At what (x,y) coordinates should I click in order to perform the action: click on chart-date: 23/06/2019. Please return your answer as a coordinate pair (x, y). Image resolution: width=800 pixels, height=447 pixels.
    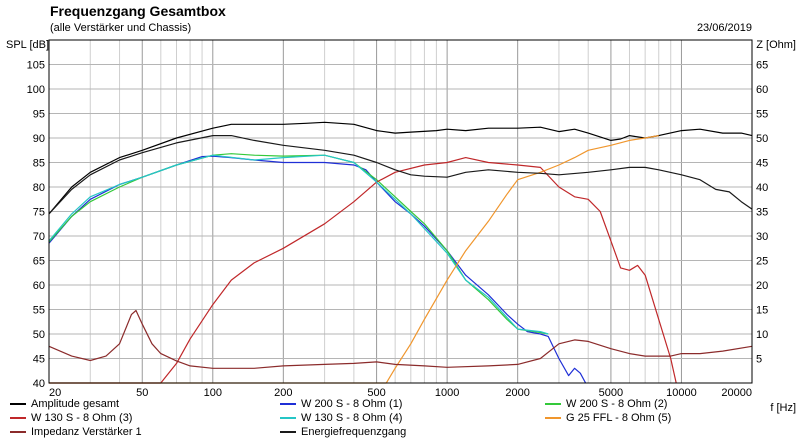
    Looking at the image, I should click on (724, 28).